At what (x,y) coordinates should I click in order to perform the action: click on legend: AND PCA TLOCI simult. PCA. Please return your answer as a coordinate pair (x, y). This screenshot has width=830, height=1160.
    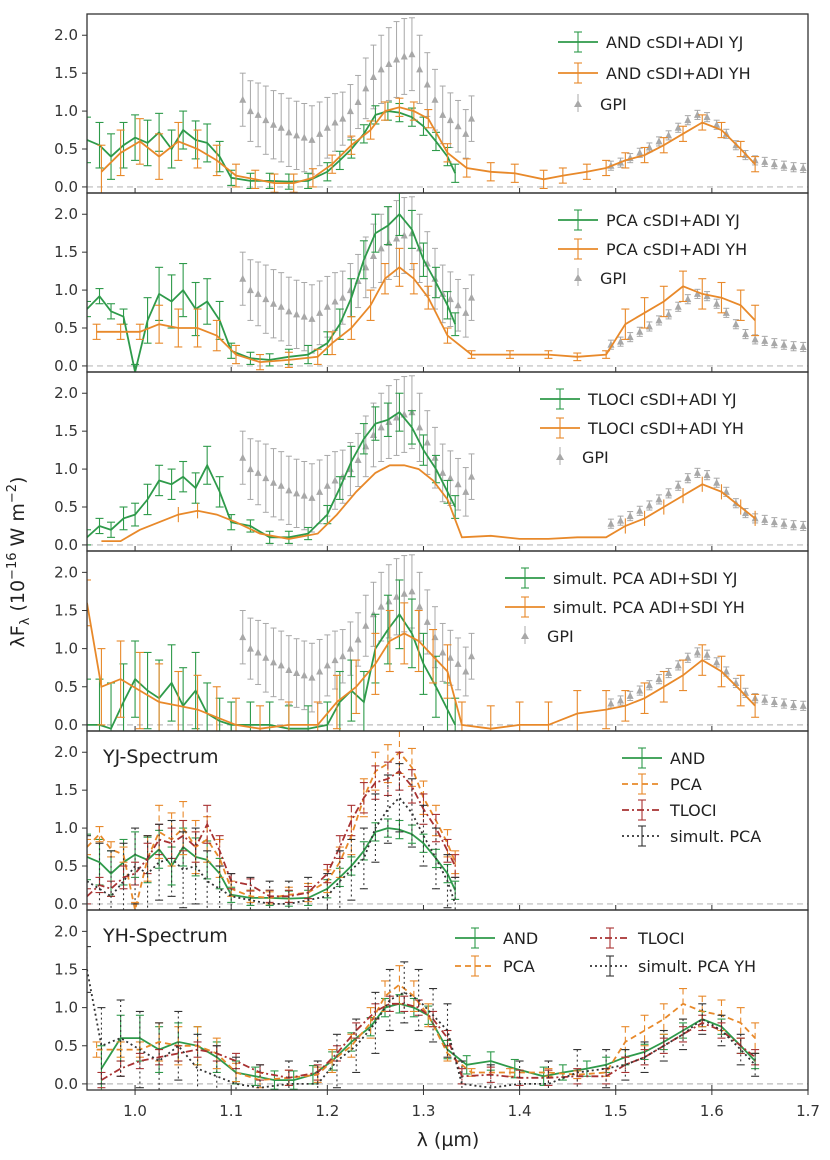
    Looking at the image, I should click on (691, 797).